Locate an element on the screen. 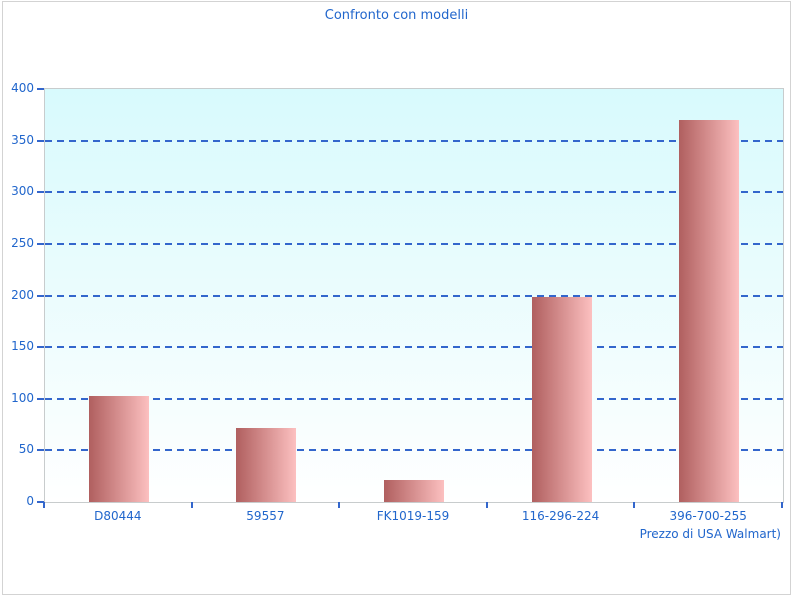  y-axis-label: 300 is located at coordinates (22, 191).